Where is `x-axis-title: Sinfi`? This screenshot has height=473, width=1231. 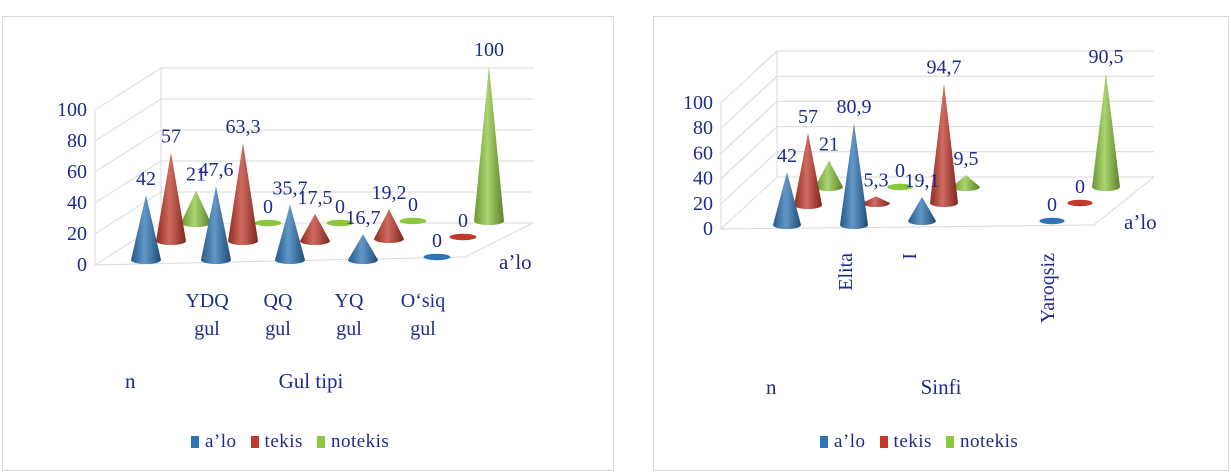 x-axis-title: Sinfi is located at coordinates (941, 387).